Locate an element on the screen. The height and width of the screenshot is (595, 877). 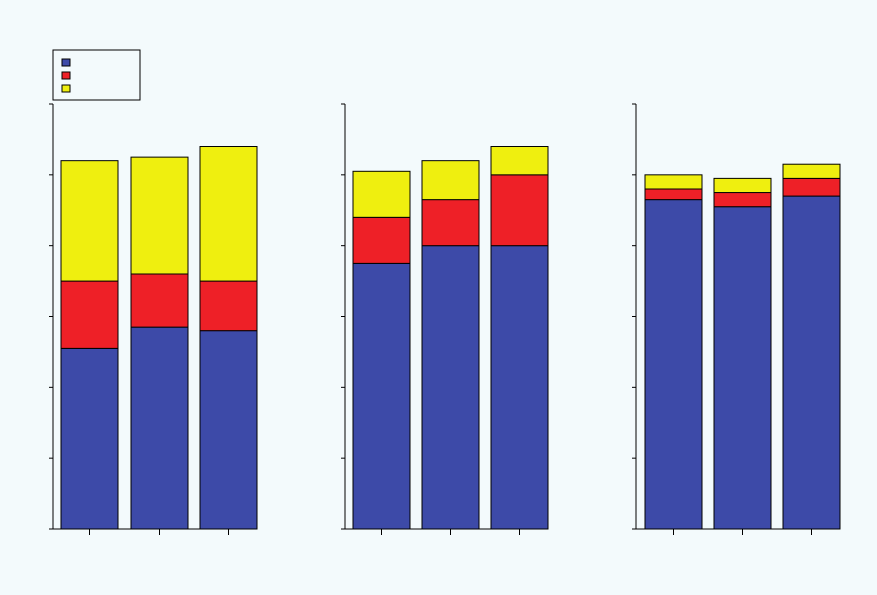
bar-segment-panel2-bar2-series3 is located at coordinates (450, 180).